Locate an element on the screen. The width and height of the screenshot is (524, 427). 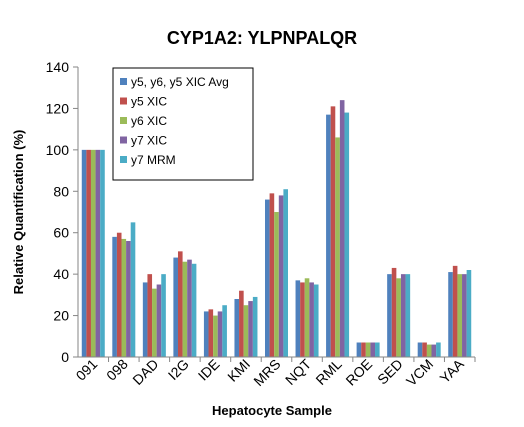
legend-label-2: y6 XIC is located at coordinates (149, 121).